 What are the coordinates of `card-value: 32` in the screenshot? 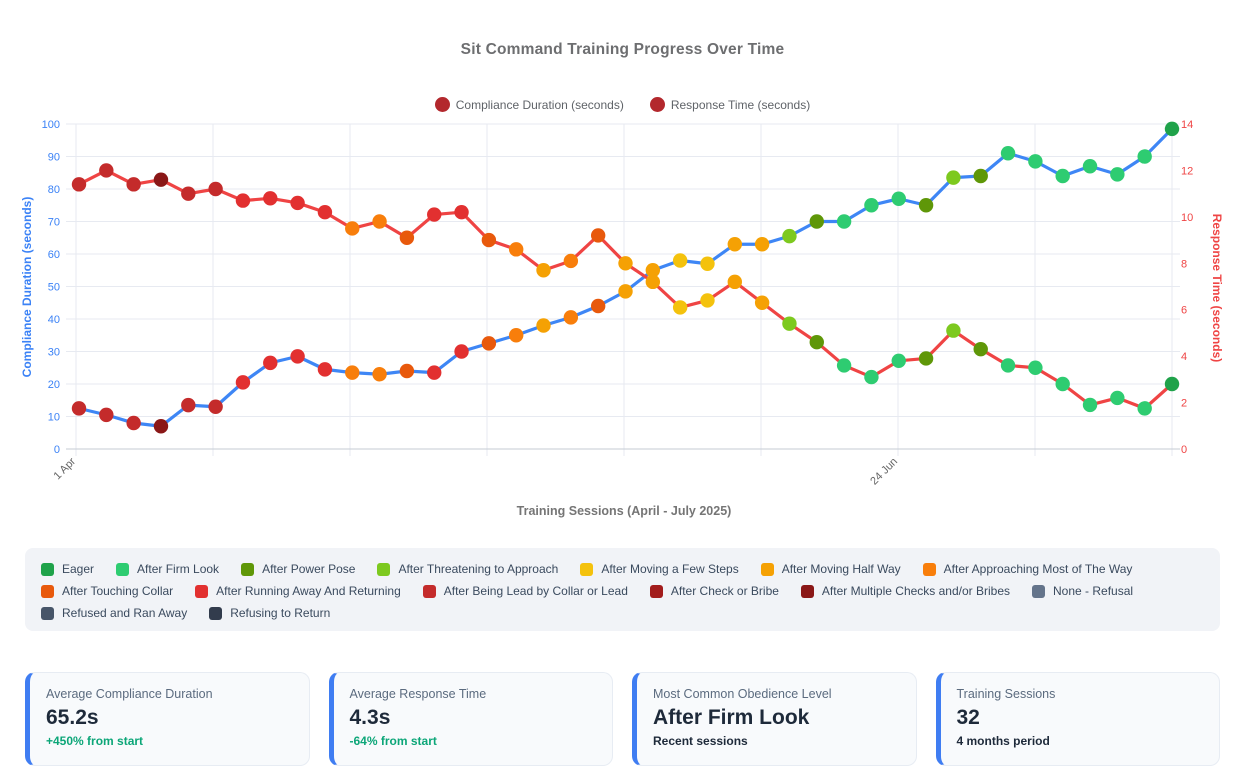 It's located at (968, 717).